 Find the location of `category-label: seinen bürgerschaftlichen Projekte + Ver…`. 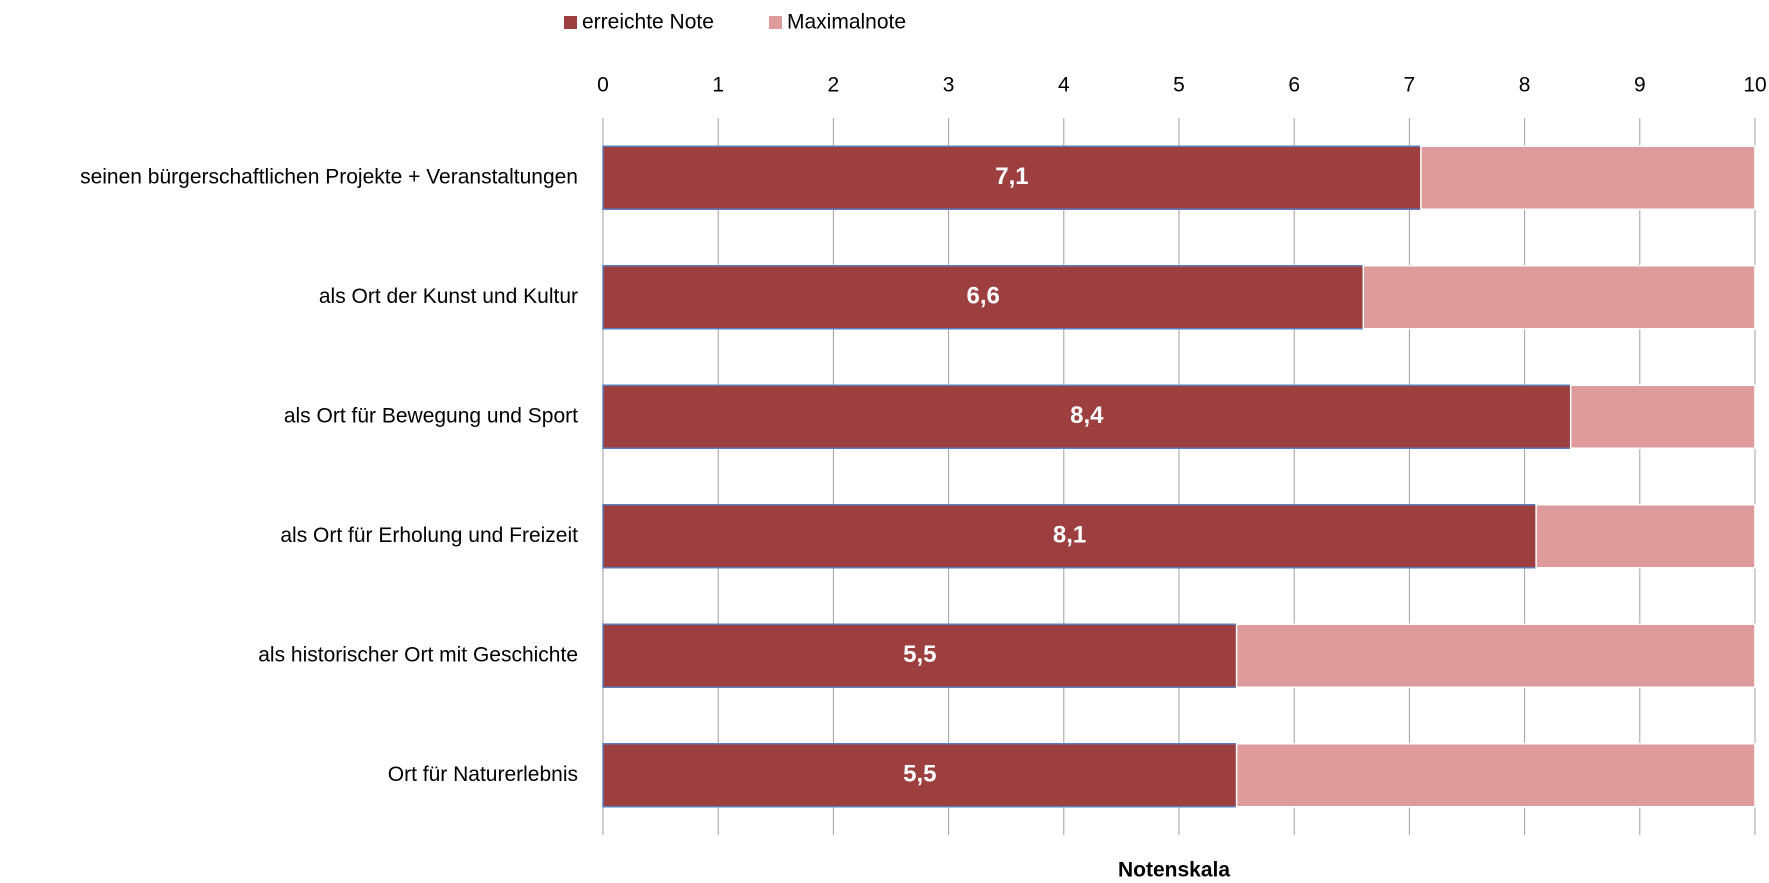

category-label: seinen bürgerschaftlichen Projekte + Ver… is located at coordinates (329, 176).